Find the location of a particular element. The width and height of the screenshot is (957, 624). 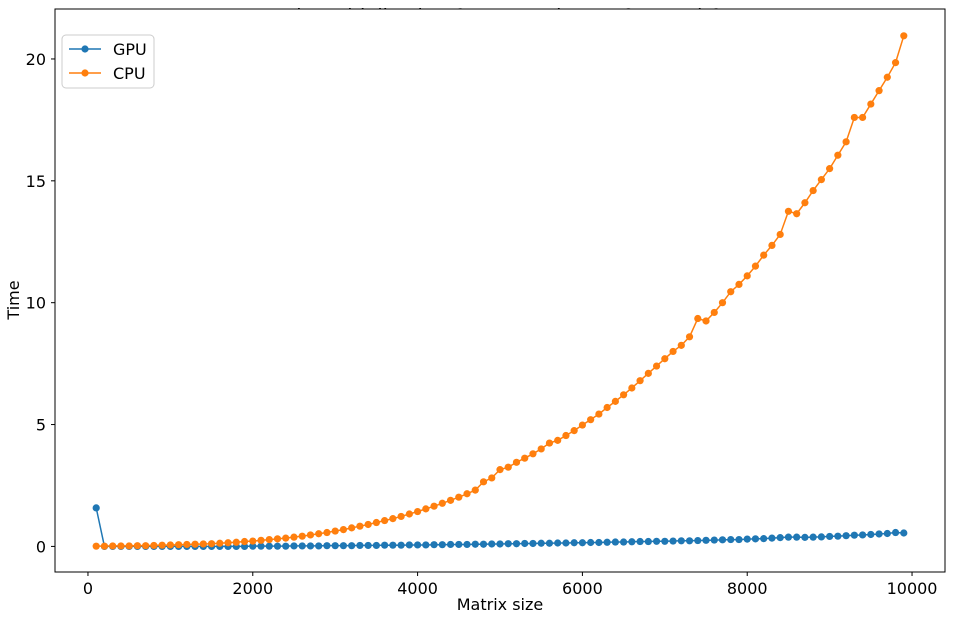

legend-swatch-marker is located at coordinates (85, 73).